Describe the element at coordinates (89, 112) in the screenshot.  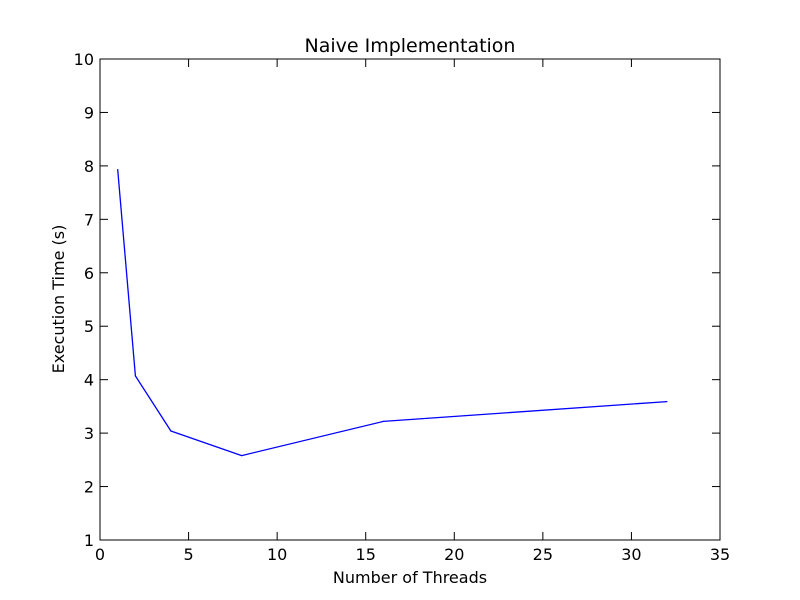
I see `y-tick-label: 9` at that location.